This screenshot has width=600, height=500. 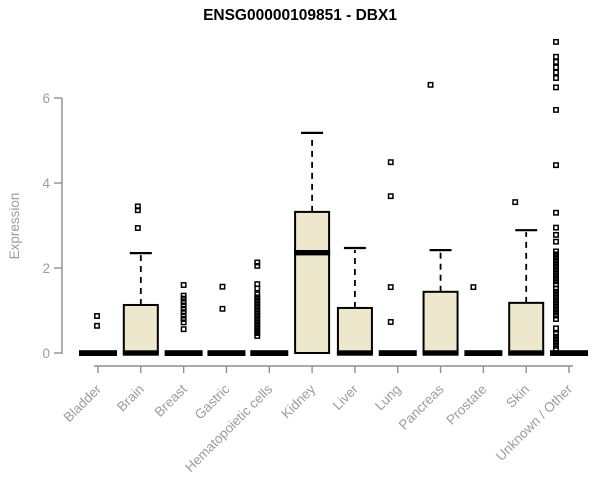 I want to click on x-axis-label: Breast, so click(x=171, y=400).